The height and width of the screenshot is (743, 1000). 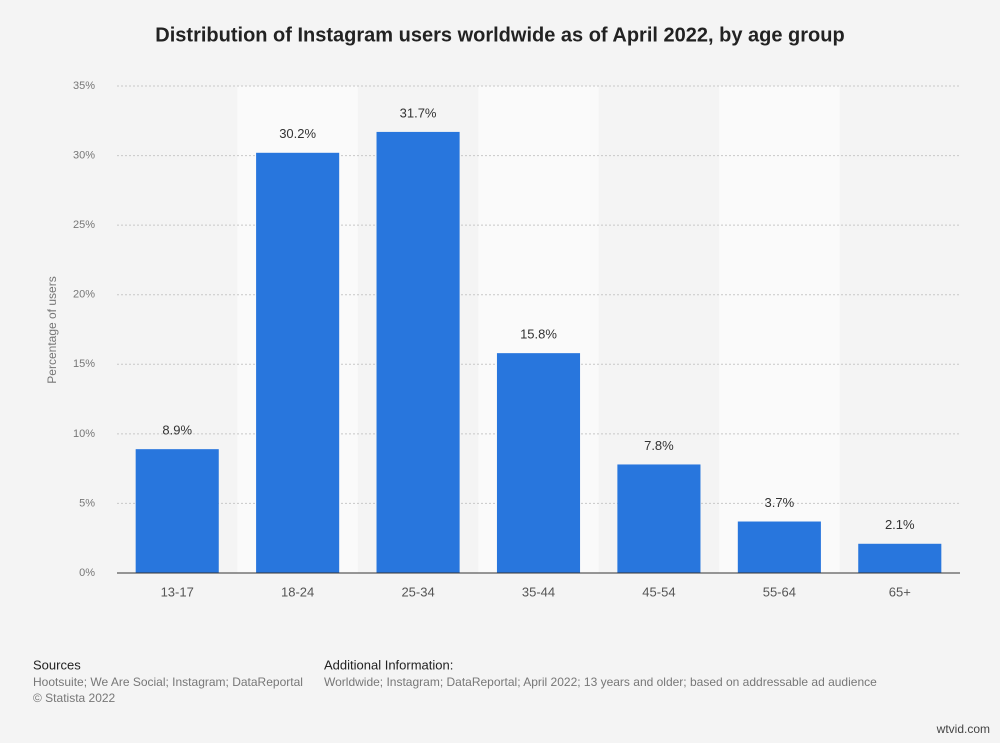 I want to click on y-tick-label: 10%, so click(x=84, y=434).